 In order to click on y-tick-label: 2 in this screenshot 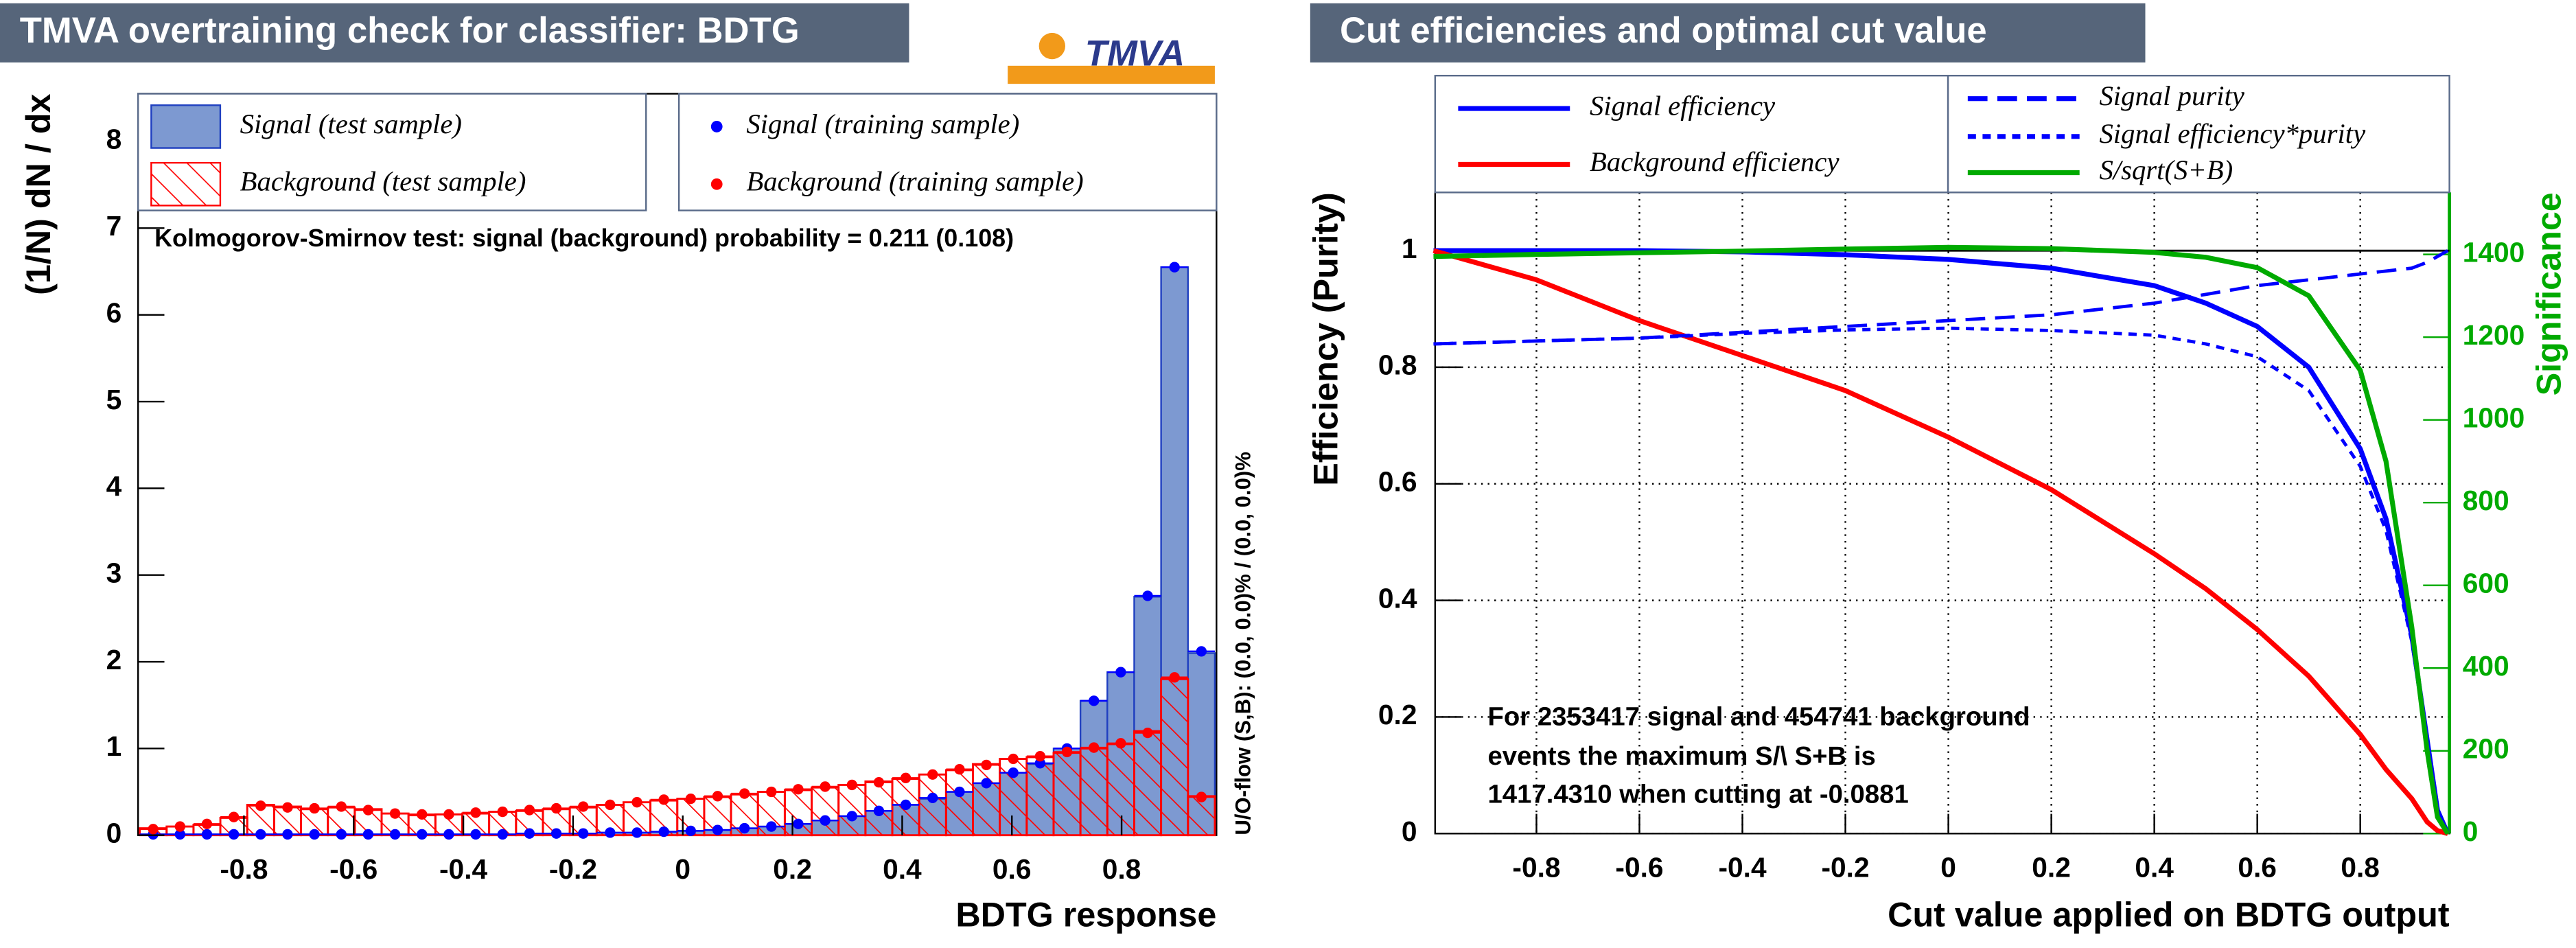, I will do `click(114, 659)`.